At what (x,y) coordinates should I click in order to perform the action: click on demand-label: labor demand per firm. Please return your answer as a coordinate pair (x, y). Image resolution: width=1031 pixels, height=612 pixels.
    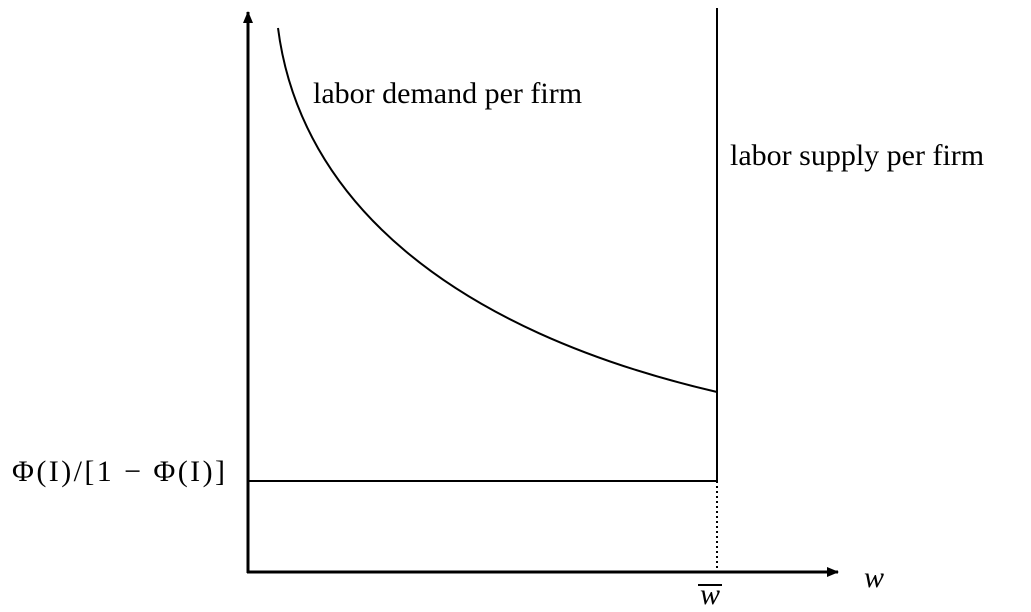
    Looking at the image, I should click on (447, 93).